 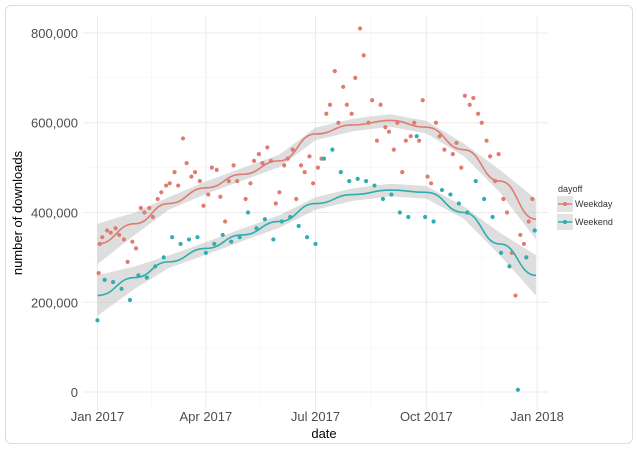 I want to click on y-tick-label: 0, so click(x=74, y=392).